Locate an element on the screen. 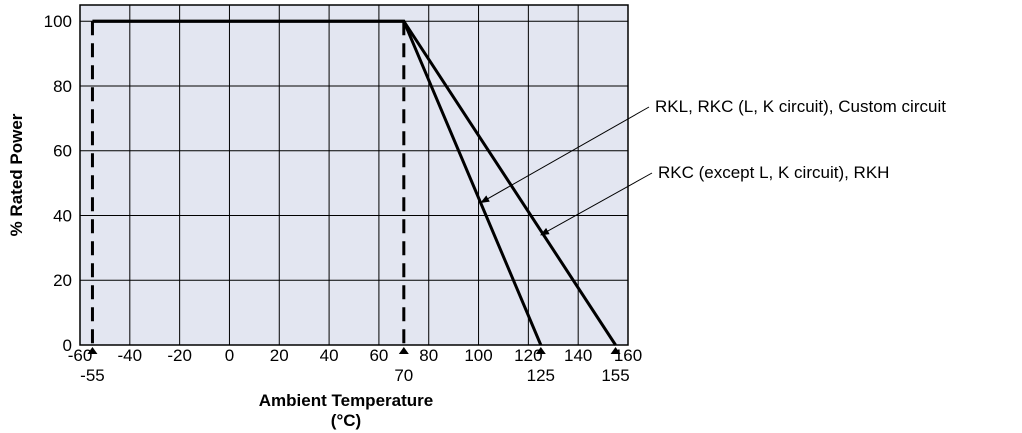 The width and height of the screenshot is (1022, 433). x-tick-label: 140 is located at coordinates (578, 355).